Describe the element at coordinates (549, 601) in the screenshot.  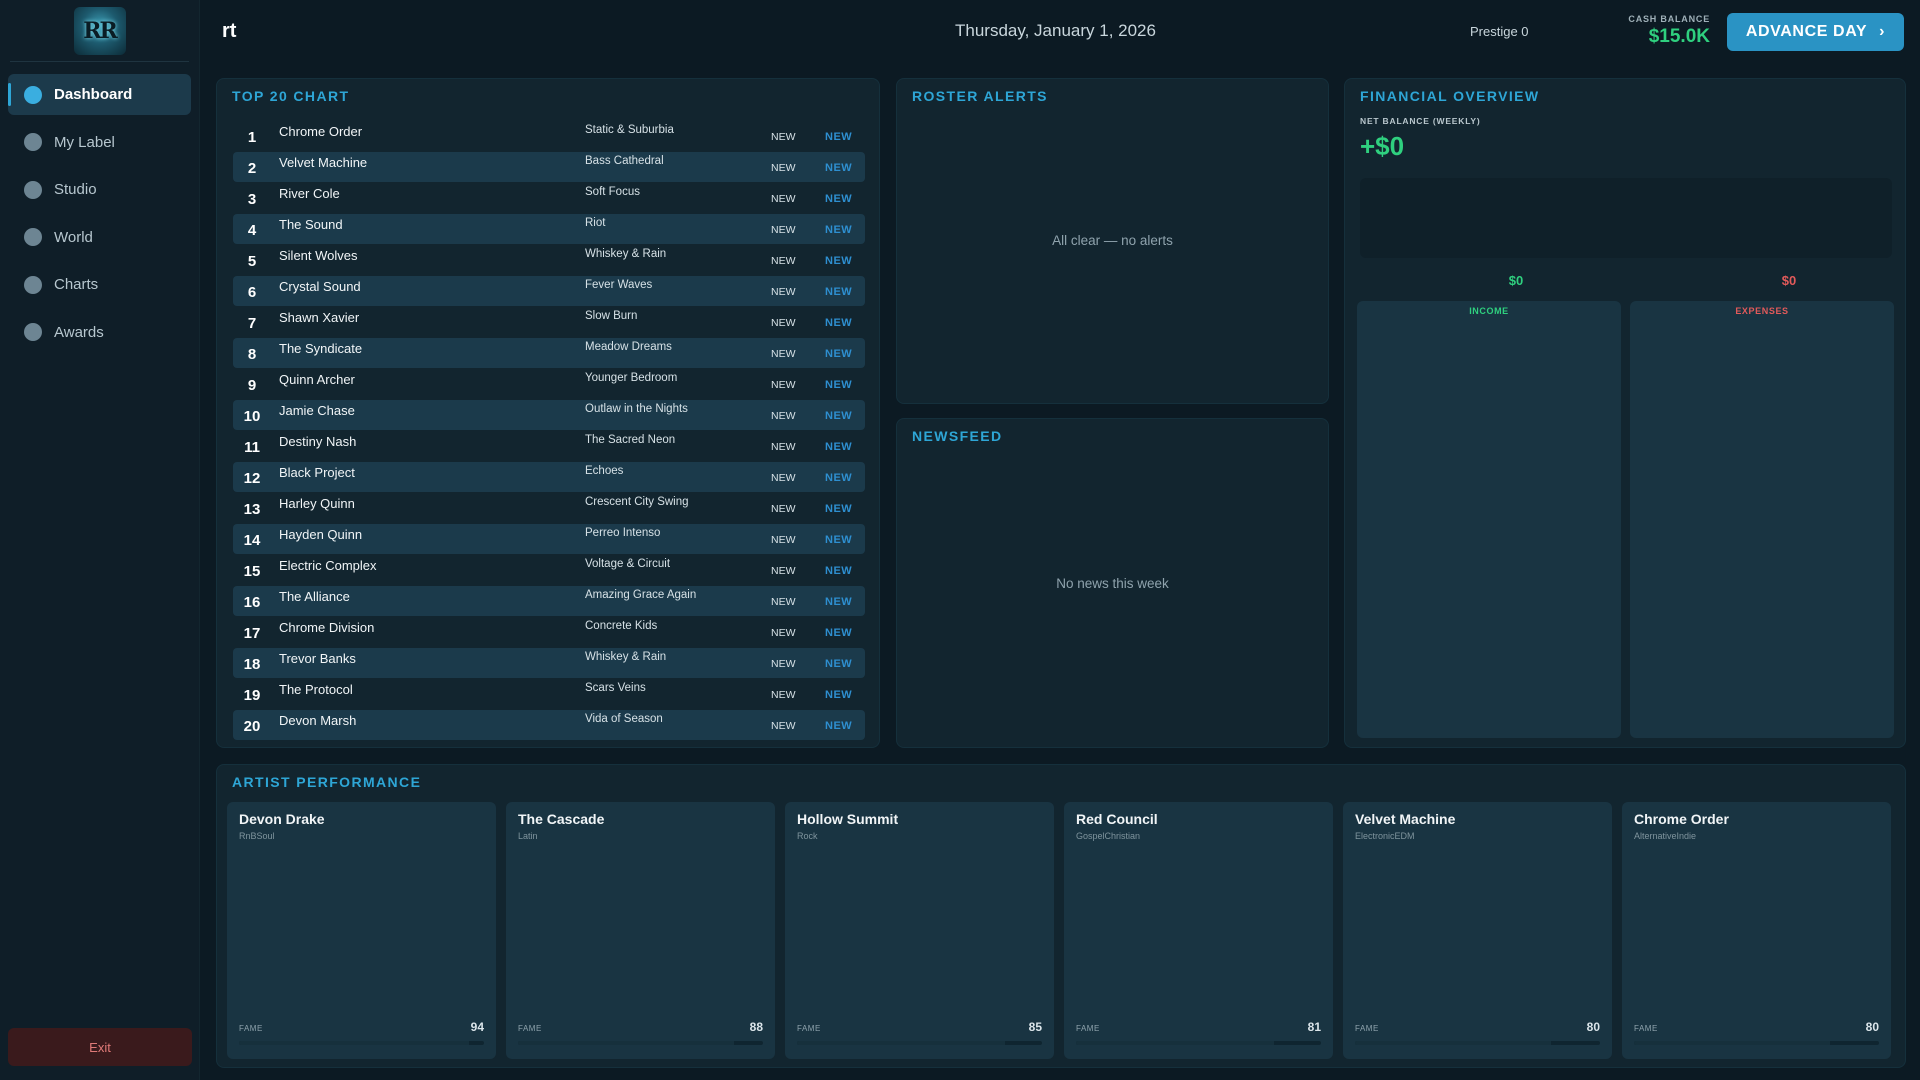
I see `chart-row: 16 The Alliance Amazing Grace Again NEW NEW` at that location.